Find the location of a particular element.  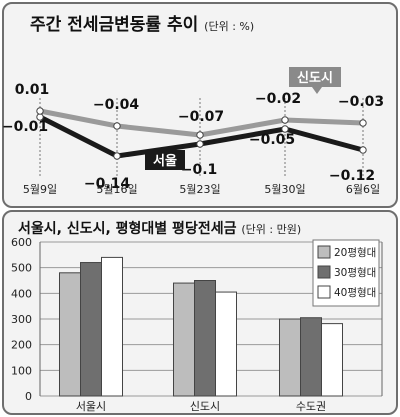

data-label-서울: −0.14 is located at coordinates (107, 184).